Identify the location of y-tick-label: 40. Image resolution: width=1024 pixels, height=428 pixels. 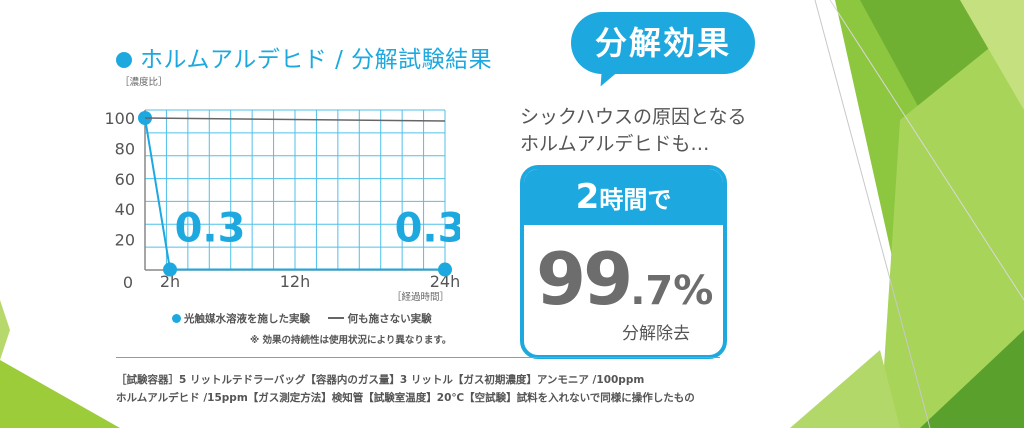
(125, 209).